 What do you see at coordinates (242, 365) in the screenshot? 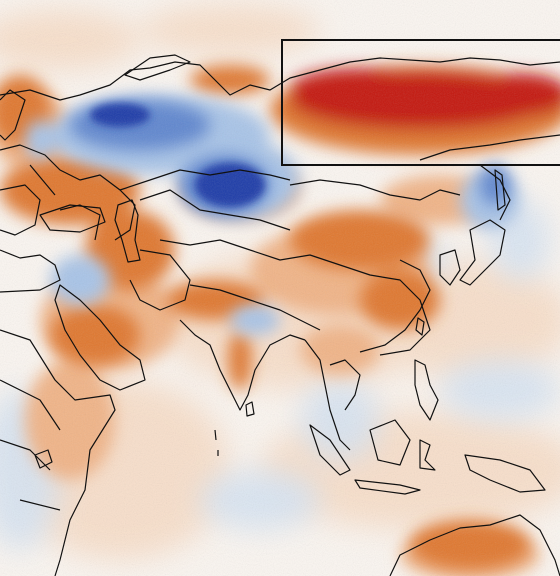
I see `india-coastline` at bounding box center [242, 365].